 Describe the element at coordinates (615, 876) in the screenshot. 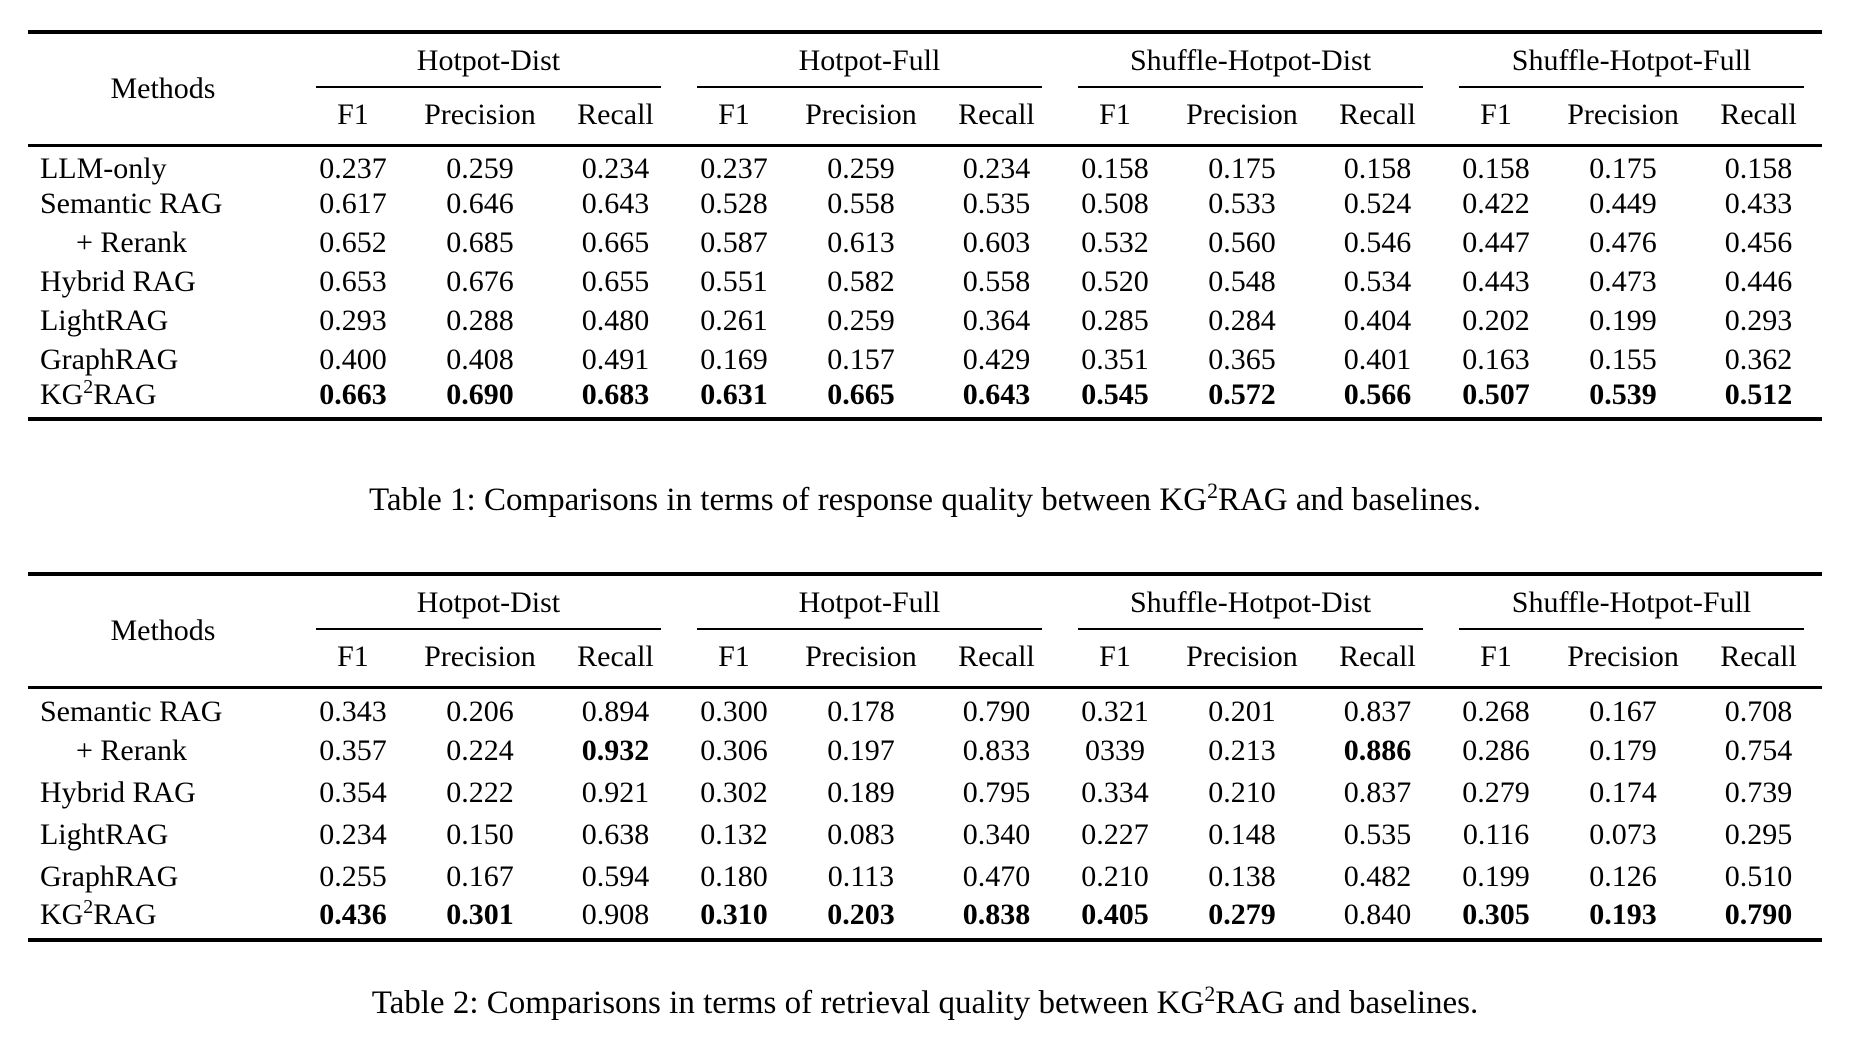

I see `metric-value: 0.594` at that location.